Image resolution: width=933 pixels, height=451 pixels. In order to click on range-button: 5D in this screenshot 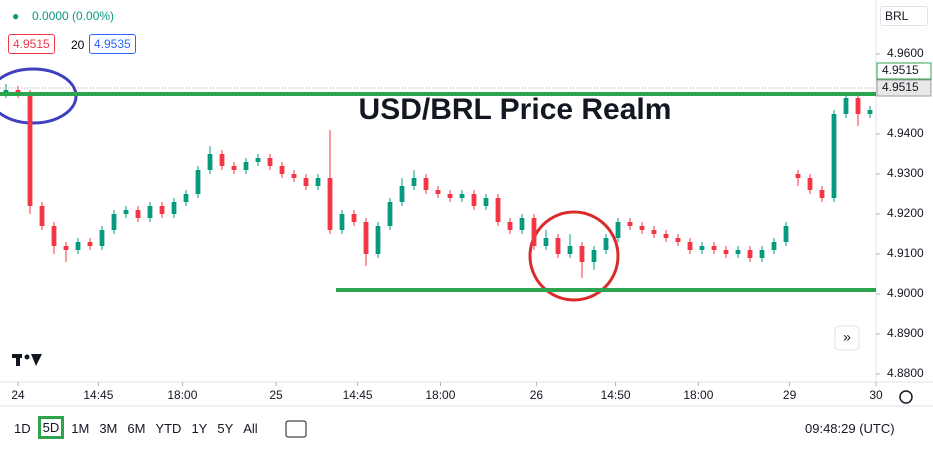, I will do `click(51, 427)`.